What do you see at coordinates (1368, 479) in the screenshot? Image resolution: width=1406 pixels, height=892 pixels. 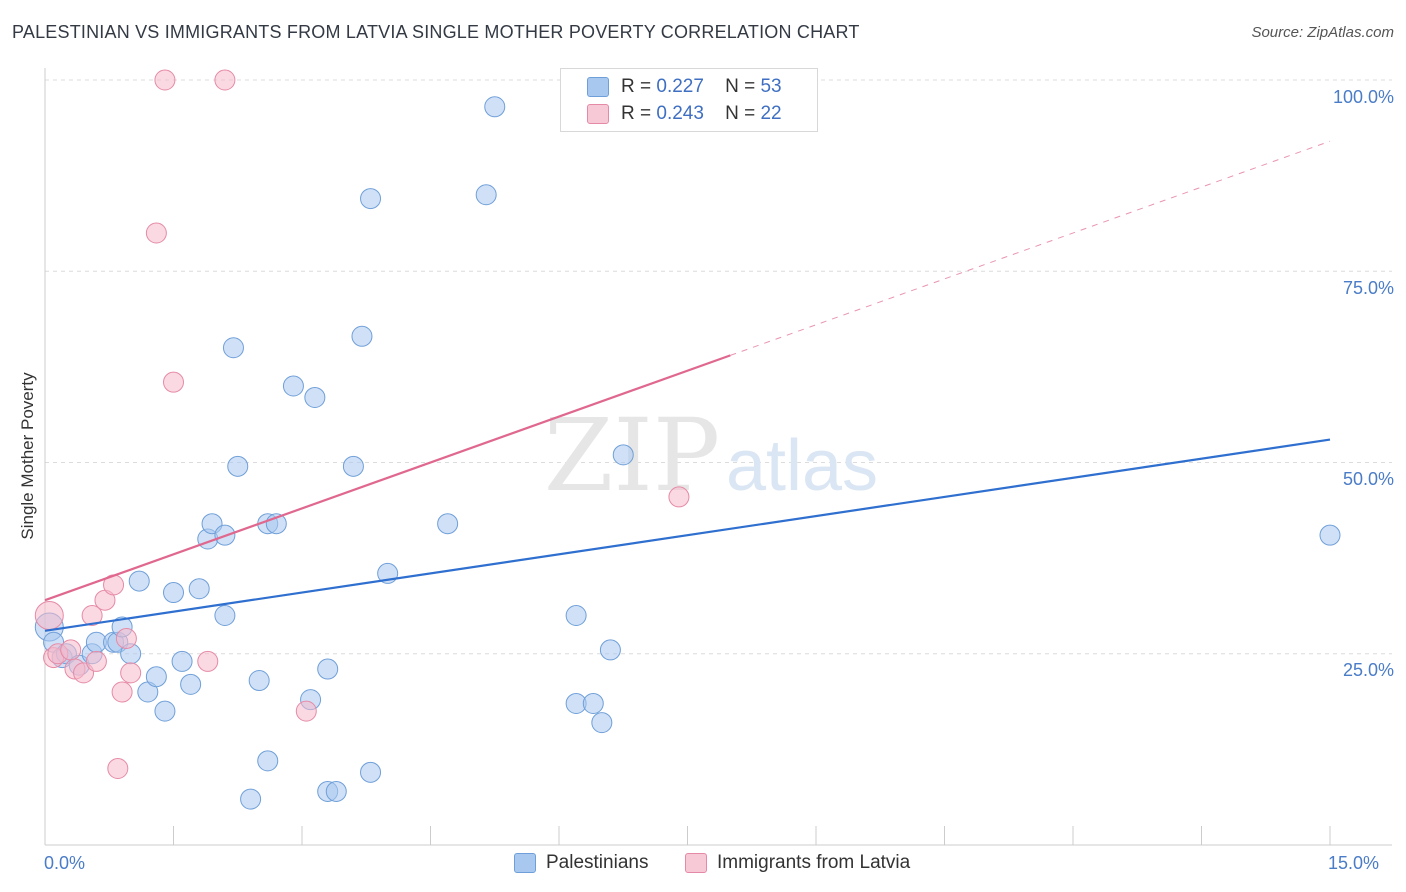 I see `y-tick-label: 50.0%` at bounding box center [1368, 479].